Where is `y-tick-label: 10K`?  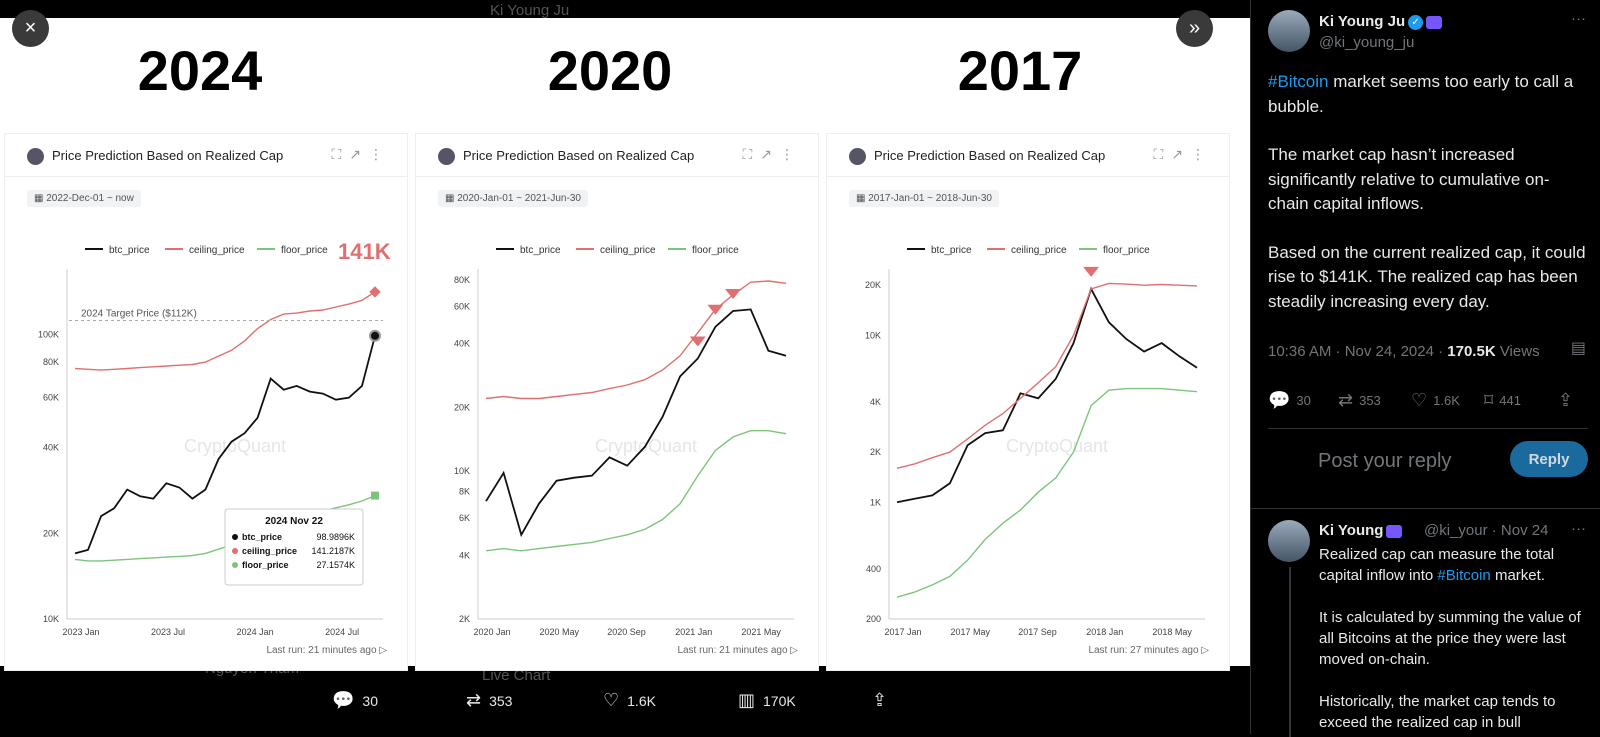 y-tick-label: 10K is located at coordinates (51, 619).